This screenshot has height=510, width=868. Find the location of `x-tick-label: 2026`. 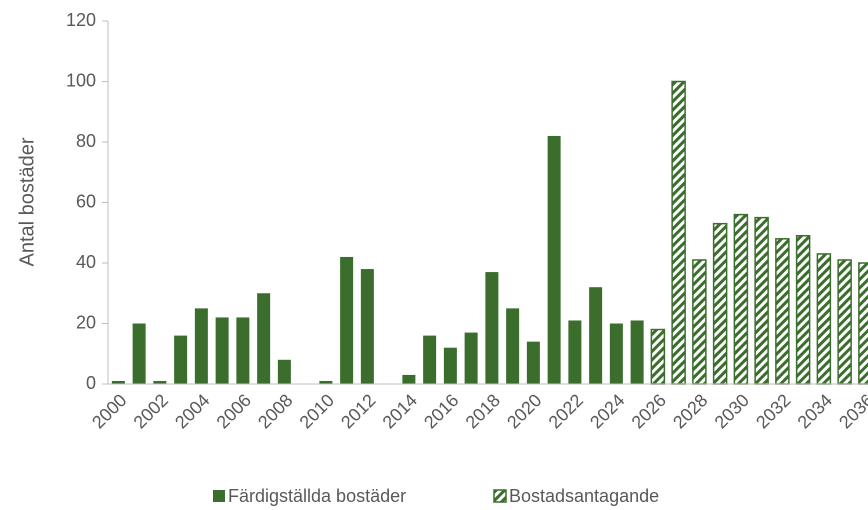

x-tick-label: 2026 is located at coordinates (649, 411).